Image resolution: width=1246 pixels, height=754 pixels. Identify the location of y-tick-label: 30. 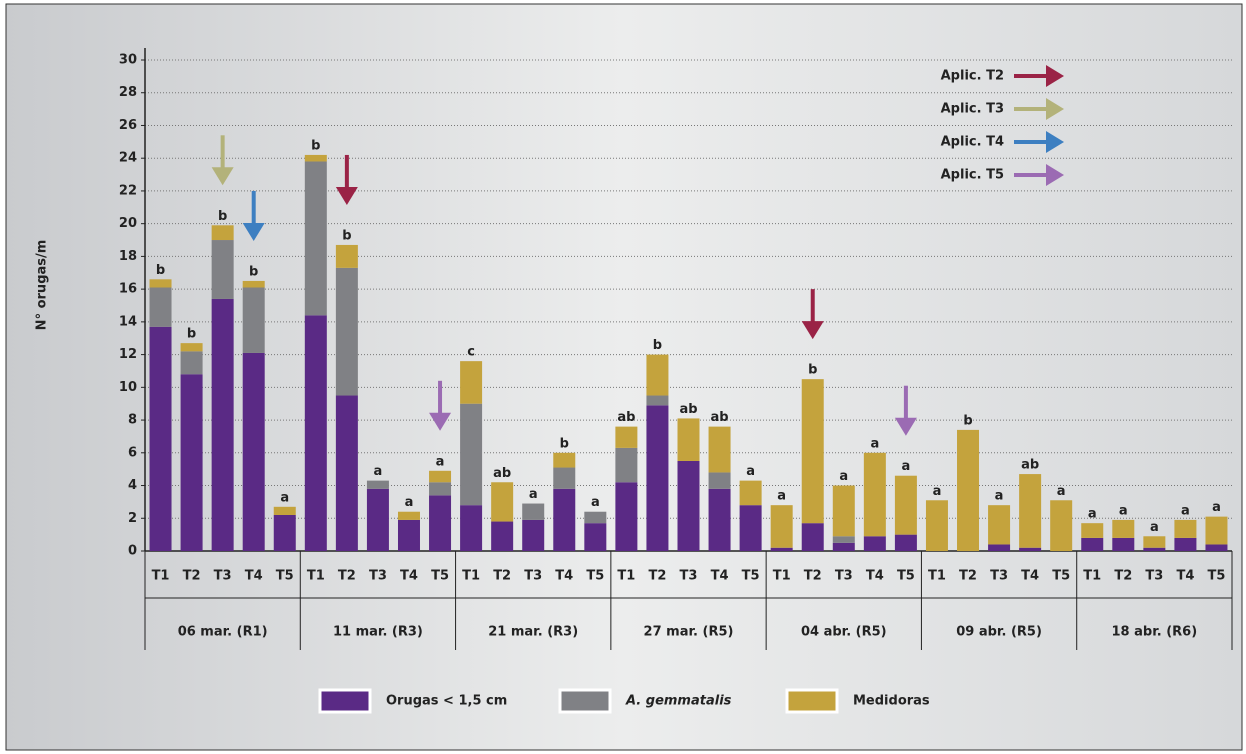
(128, 60).